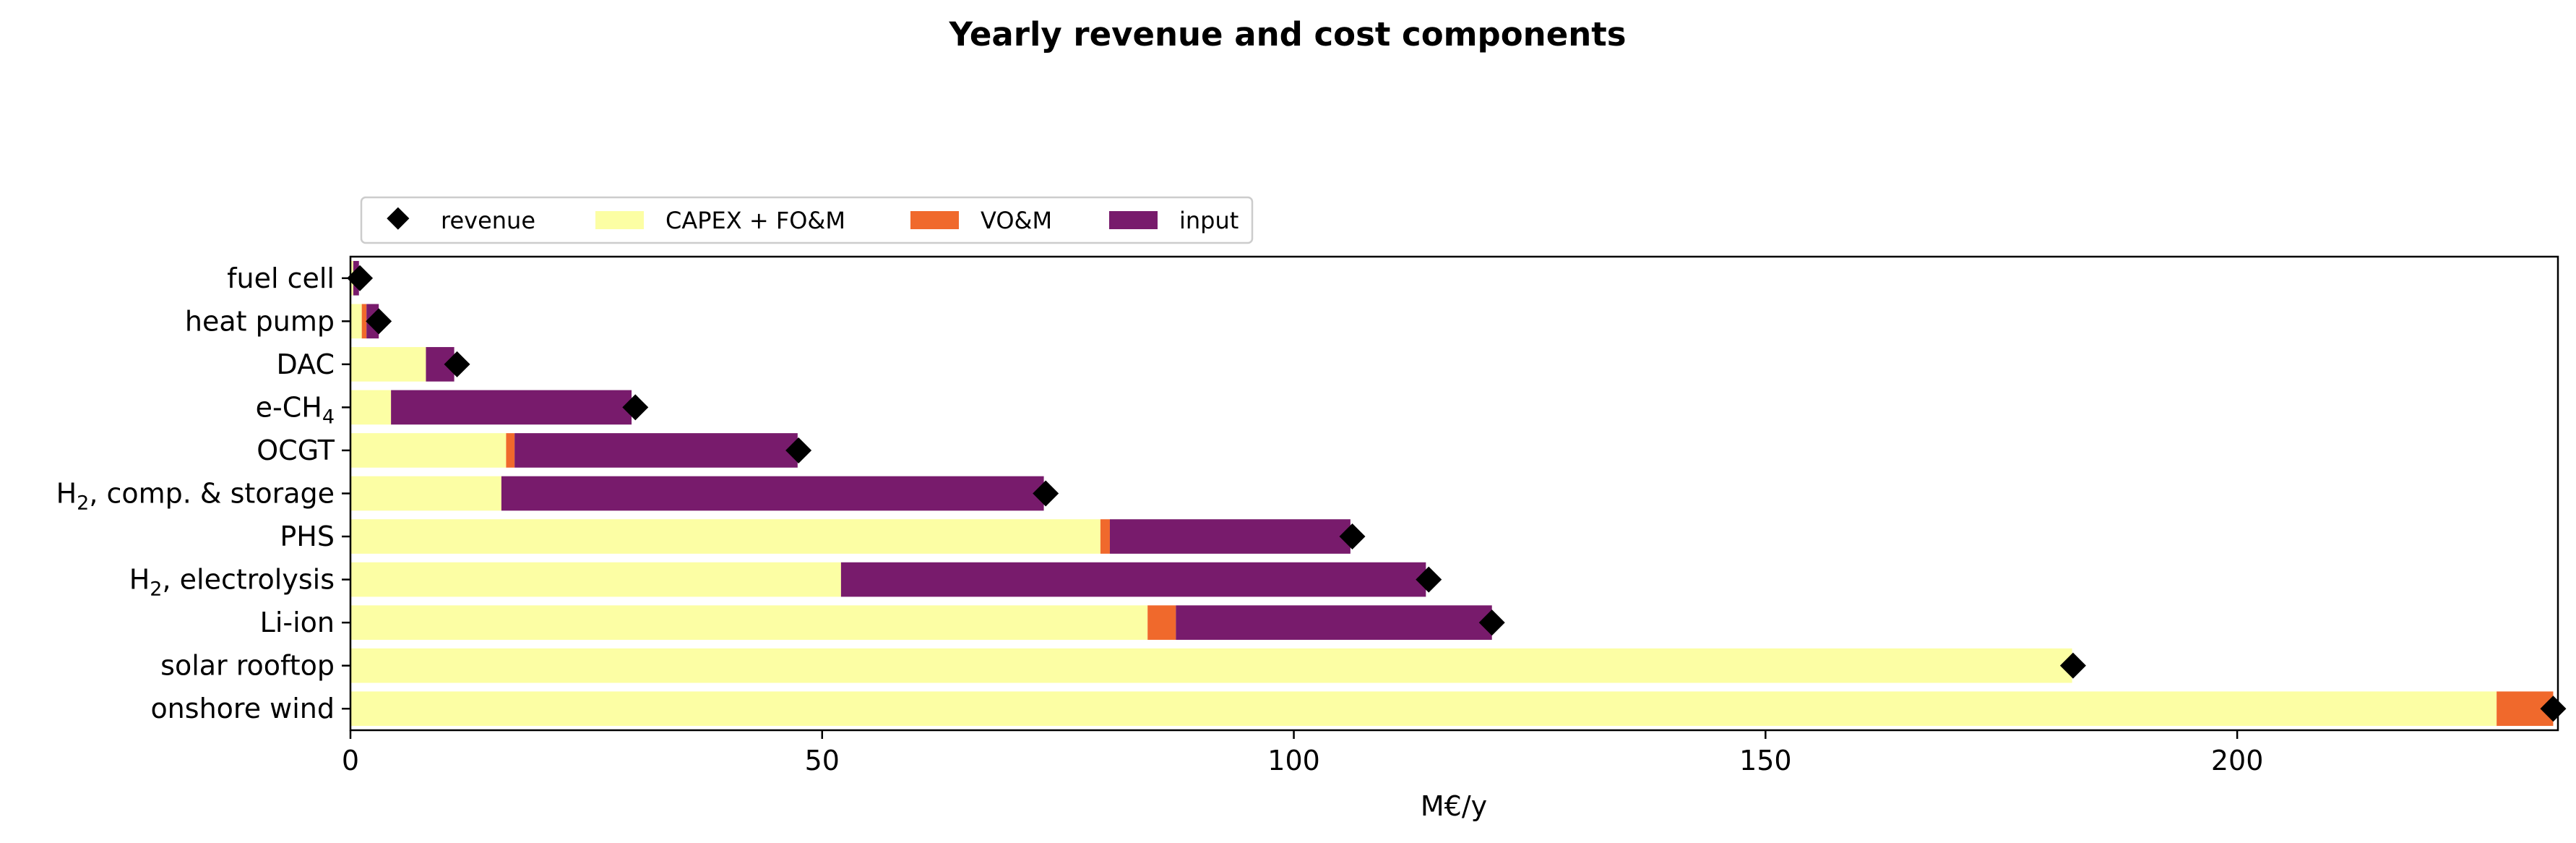 The height and width of the screenshot is (843, 2576). Describe the element at coordinates (247, 666) in the screenshot. I see `y-tick-label-9: solar rooftop` at that location.